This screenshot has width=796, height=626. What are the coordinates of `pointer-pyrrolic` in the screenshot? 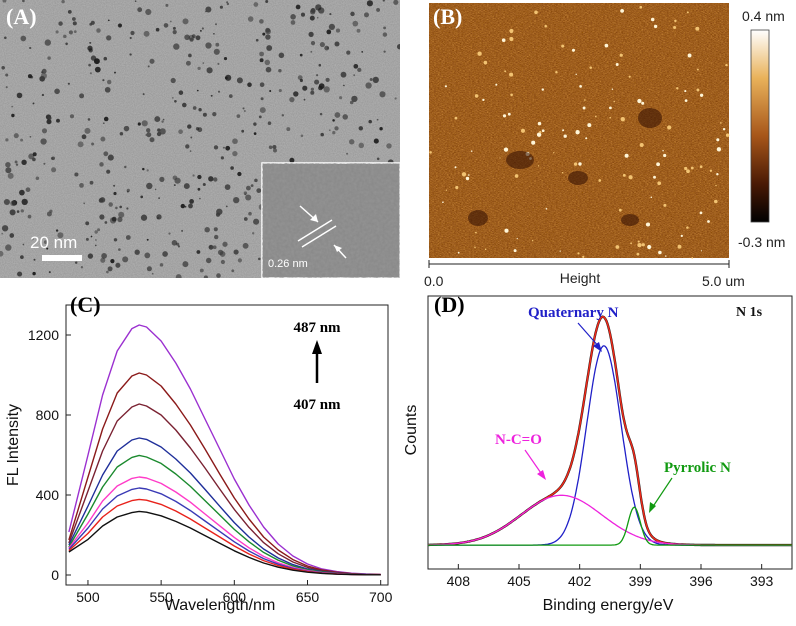 It's located at (662, 493).